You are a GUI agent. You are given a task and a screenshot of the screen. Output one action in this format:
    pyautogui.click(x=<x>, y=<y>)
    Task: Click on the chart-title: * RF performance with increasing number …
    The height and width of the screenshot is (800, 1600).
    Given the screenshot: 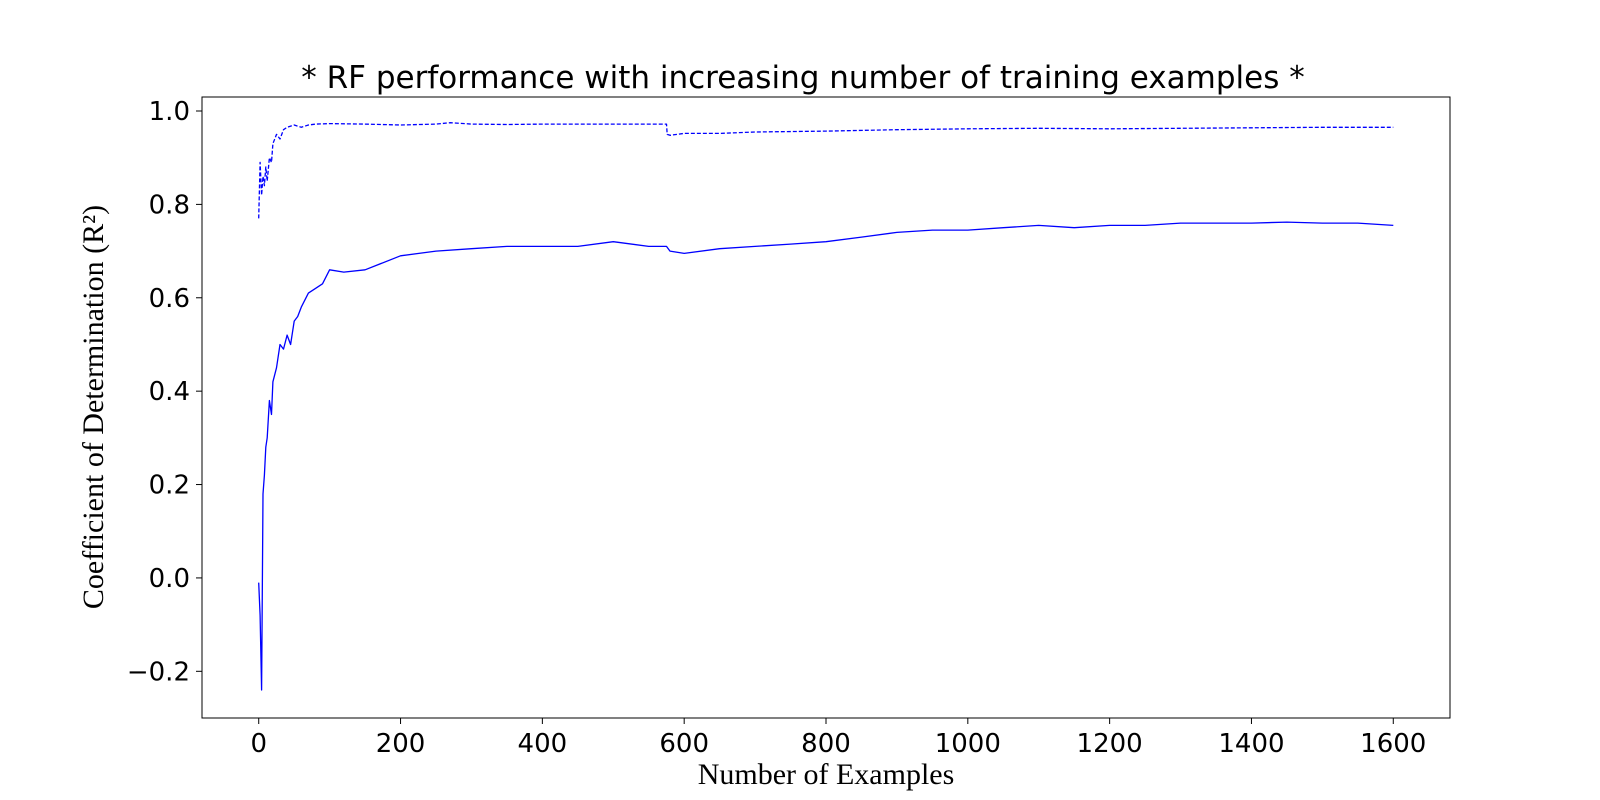 What is the action you would take?
    pyautogui.click(x=802, y=78)
    